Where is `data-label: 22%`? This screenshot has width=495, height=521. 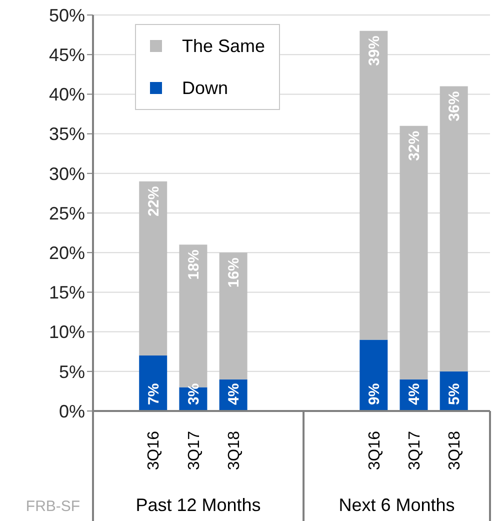 data-label: 22% is located at coordinates (153, 201).